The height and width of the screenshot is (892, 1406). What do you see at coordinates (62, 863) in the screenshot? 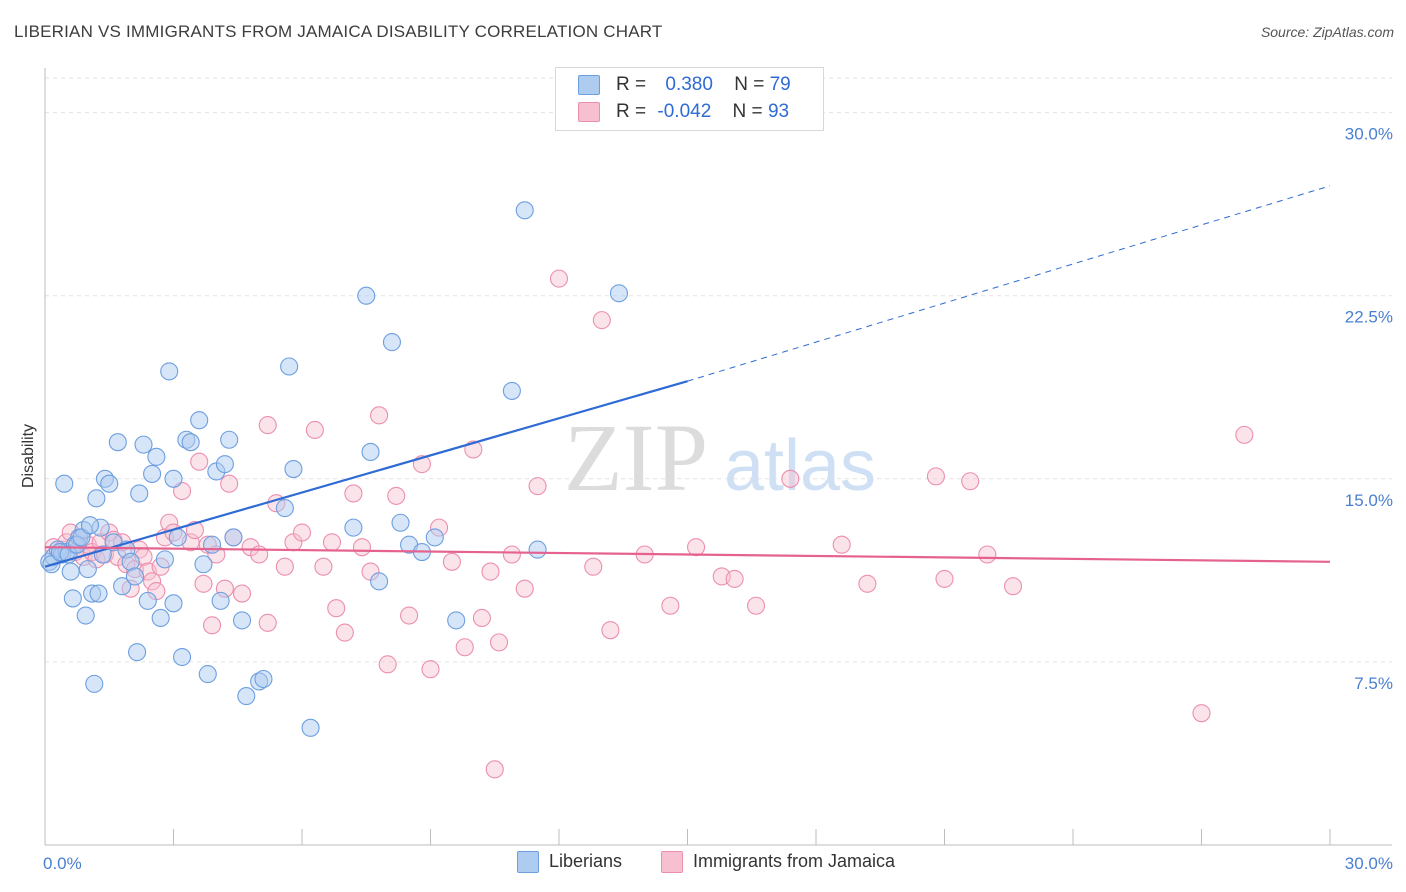
I see `x-tick-label-min: 0.0%` at bounding box center [62, 863].